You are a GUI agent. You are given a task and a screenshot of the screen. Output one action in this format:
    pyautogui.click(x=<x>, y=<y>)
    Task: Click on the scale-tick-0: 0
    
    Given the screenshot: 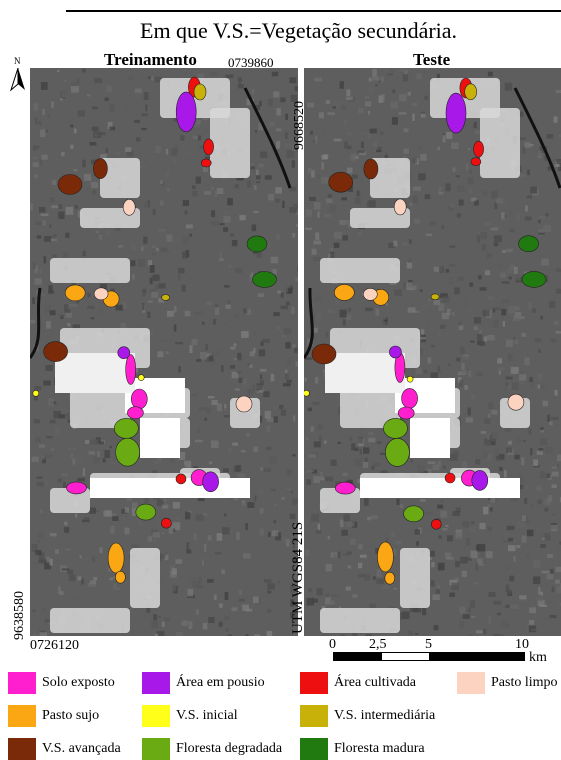 What is the action you would take?
    pyautogui.click(x=332, y=644)
    